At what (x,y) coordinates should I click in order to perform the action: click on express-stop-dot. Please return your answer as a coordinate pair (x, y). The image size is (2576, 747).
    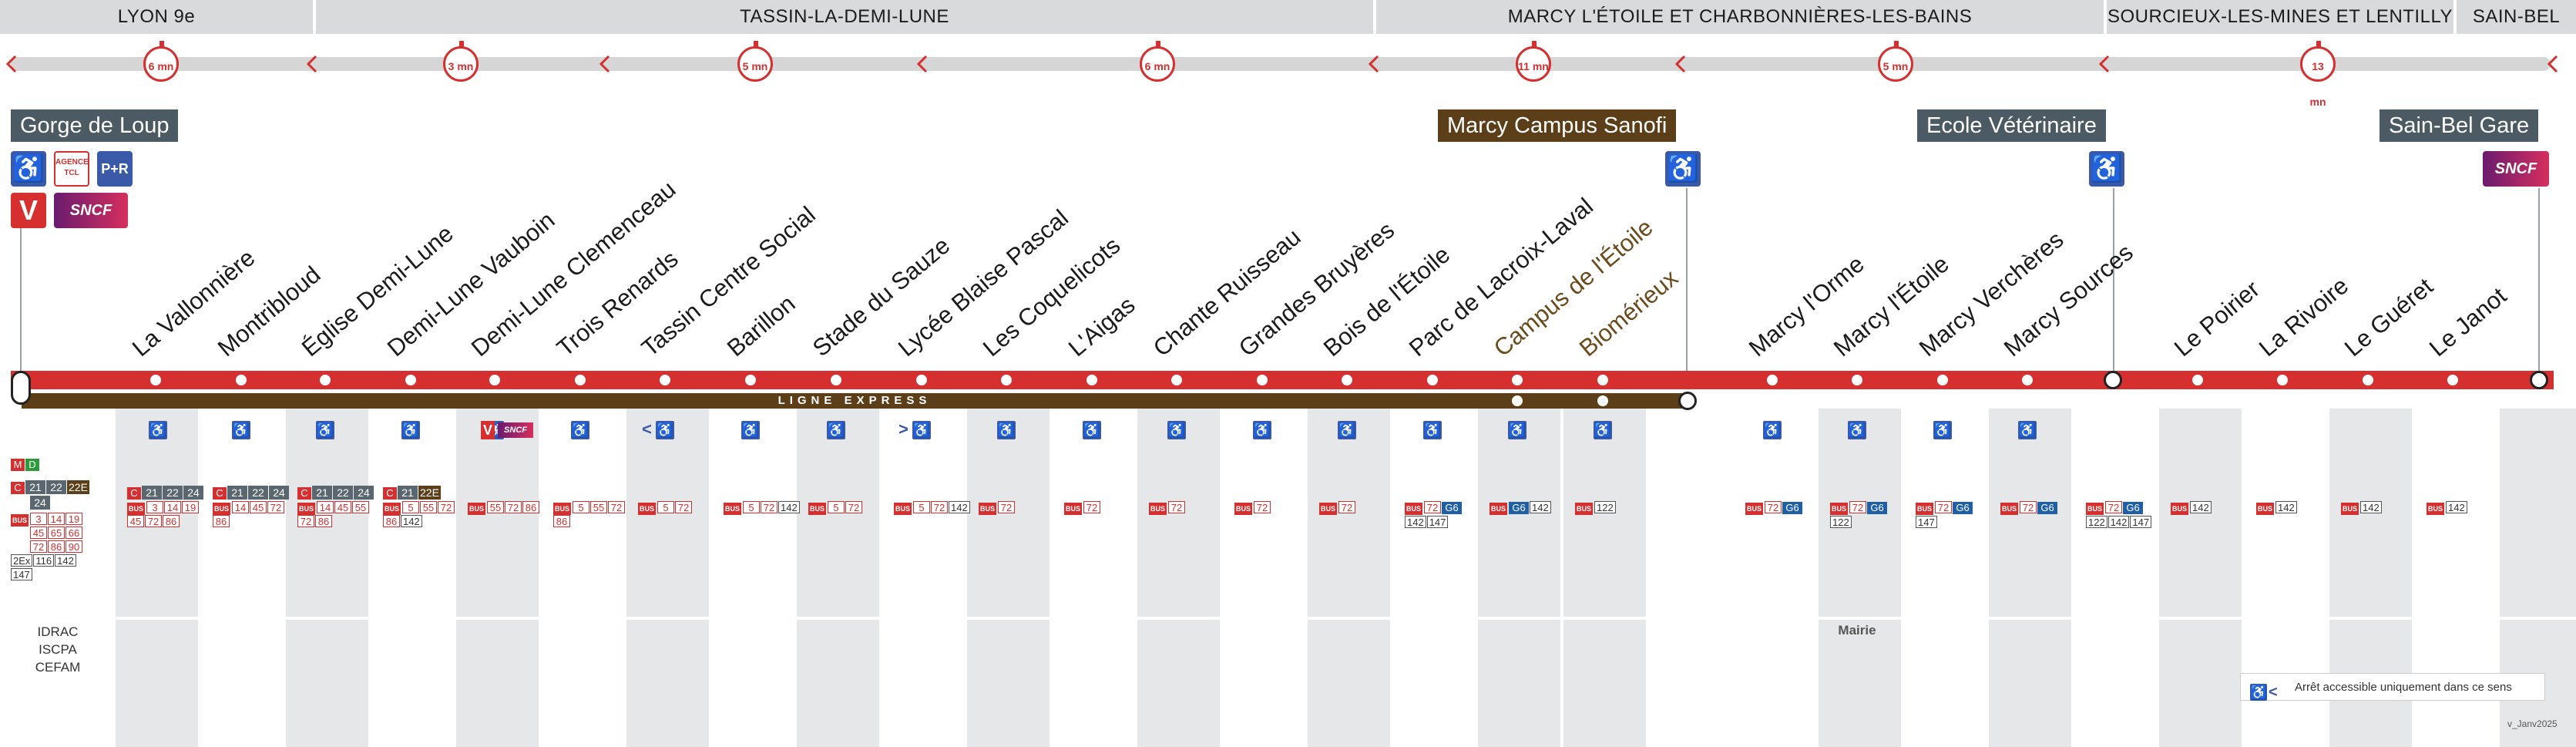
    Looking at the image, I should click on (1517, 400).